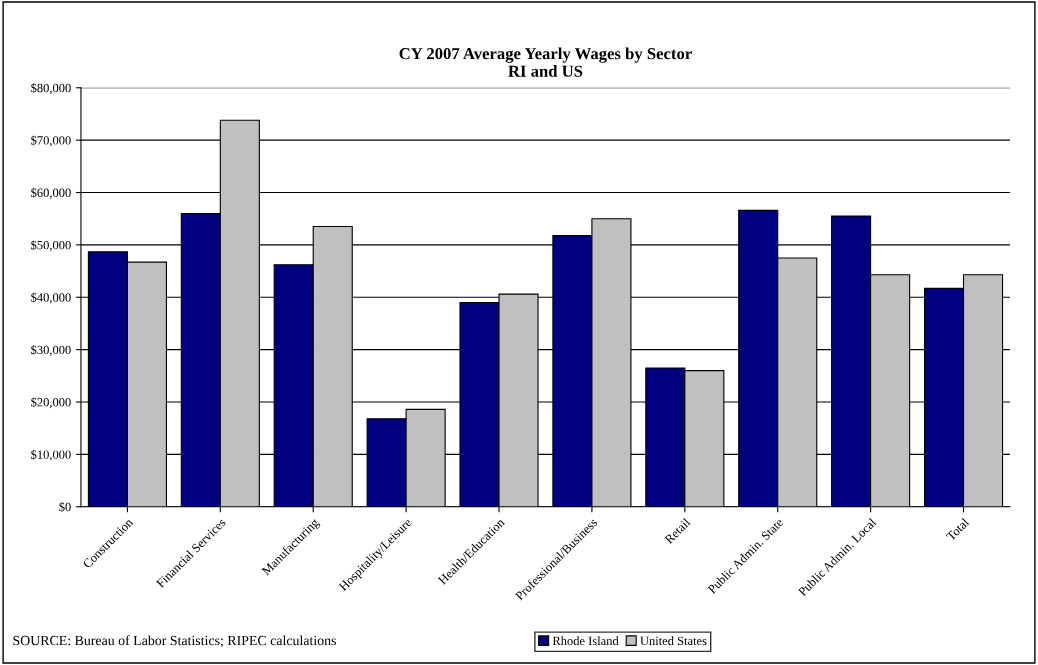 The image size is (1038, 665). What do you see at coordinates (585, 641) in the screenshot?
I see `legend-label: Rhode Island` at bounding box center [585, 641].